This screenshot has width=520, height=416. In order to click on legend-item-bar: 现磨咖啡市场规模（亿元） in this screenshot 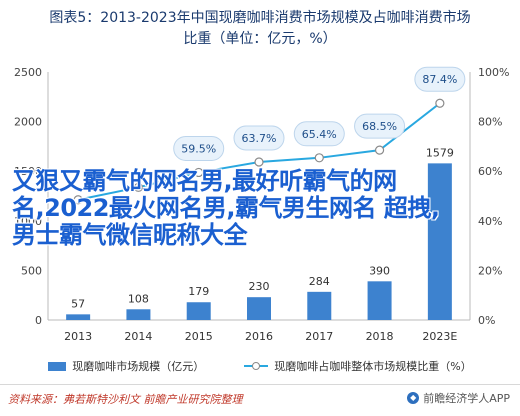, I will do `click(126, 366)`.